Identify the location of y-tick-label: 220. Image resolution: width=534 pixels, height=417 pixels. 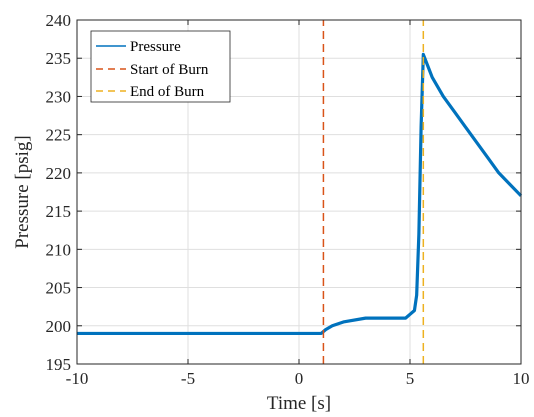
(59, 173).